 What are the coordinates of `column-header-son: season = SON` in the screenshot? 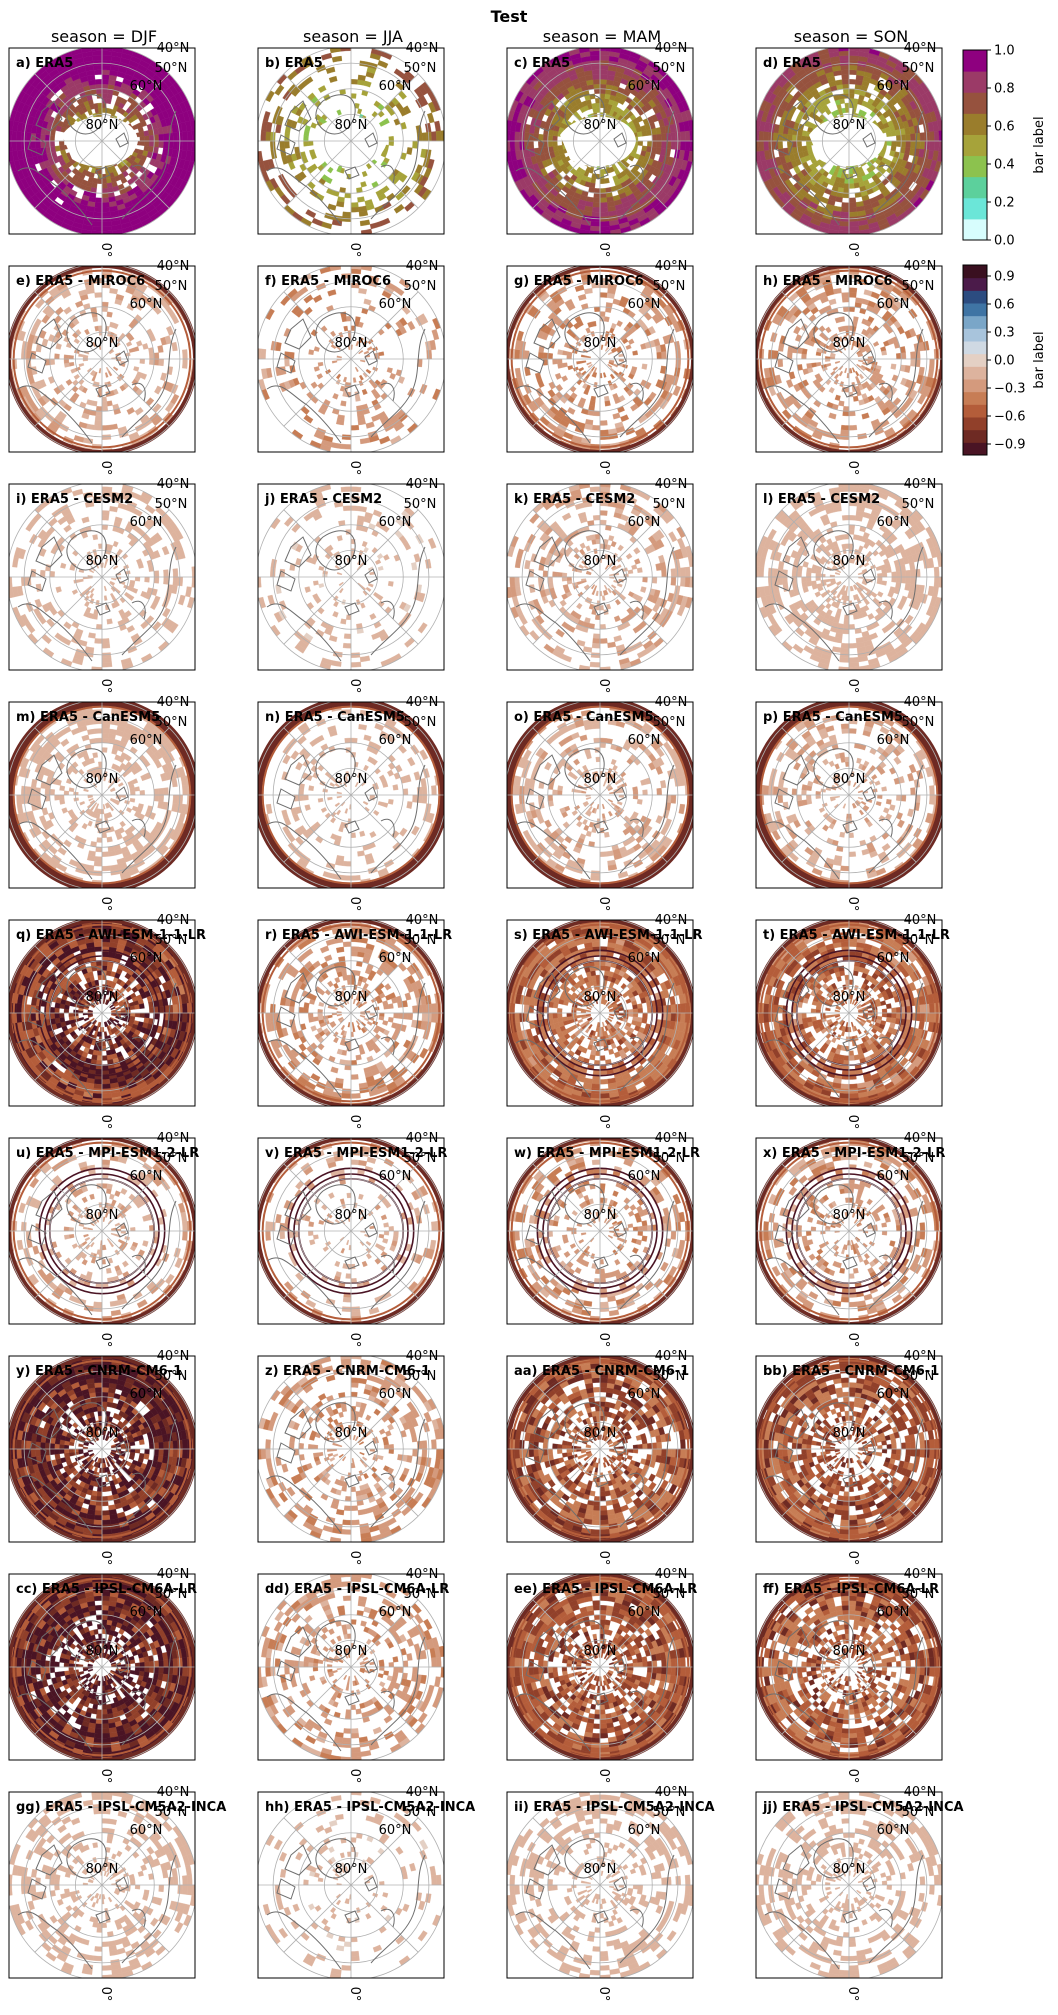 It's located at (851, 36).